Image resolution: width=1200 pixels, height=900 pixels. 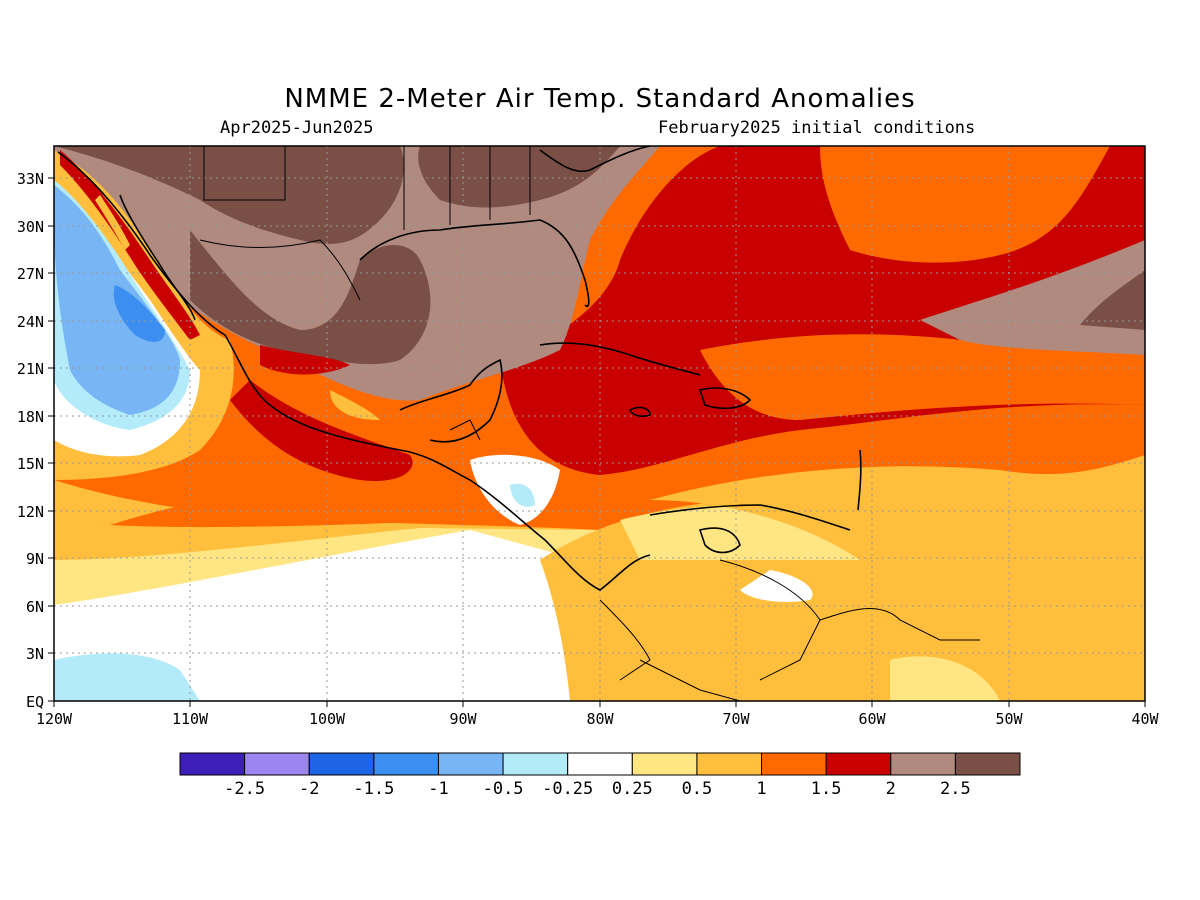 What do you see at coordinates (309, 789) in the screenshot?
I see `legend-label: -2` at bounding box center [309, 789].